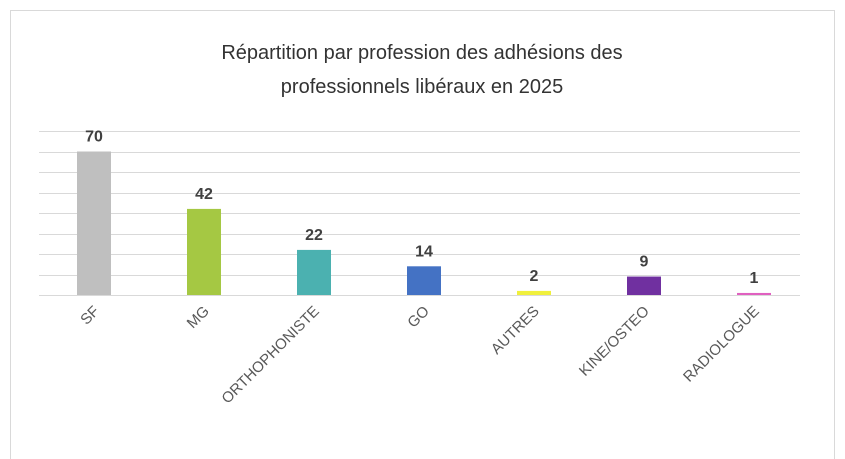 The width and height of the screenshot is (845, 459). I want to click on data-label: 42, so click(204, 194).